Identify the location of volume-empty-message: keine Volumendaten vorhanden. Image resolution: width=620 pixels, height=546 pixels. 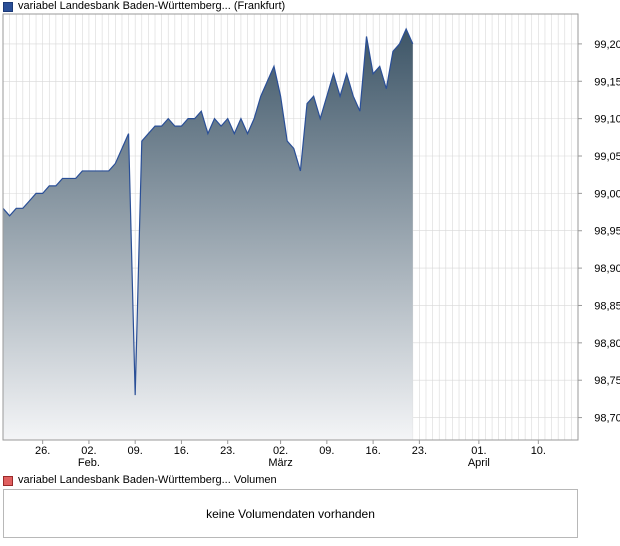
(290, 514).